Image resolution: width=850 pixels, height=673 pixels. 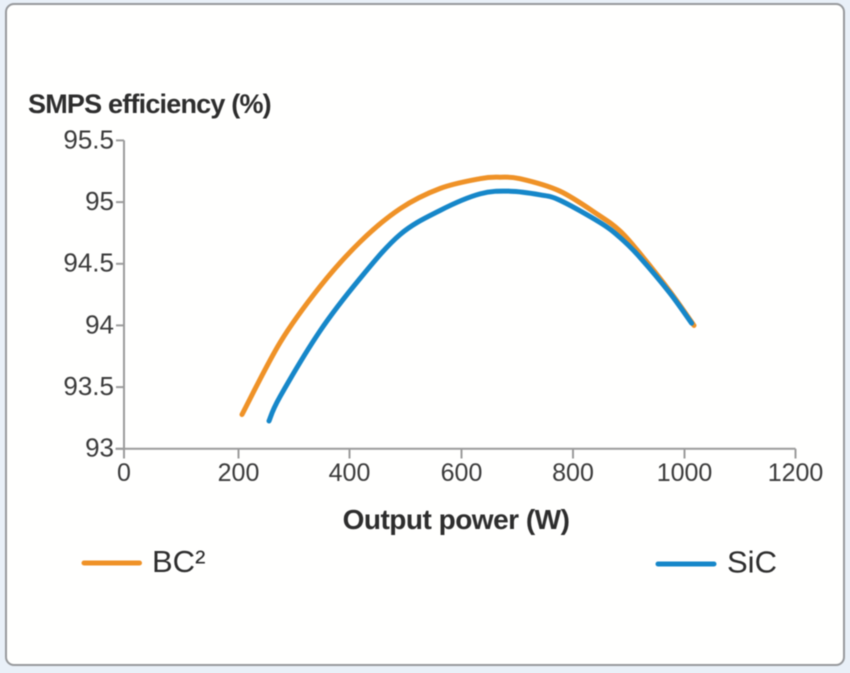 I want to click on svg-text: BC², so click(x=178, y=561).